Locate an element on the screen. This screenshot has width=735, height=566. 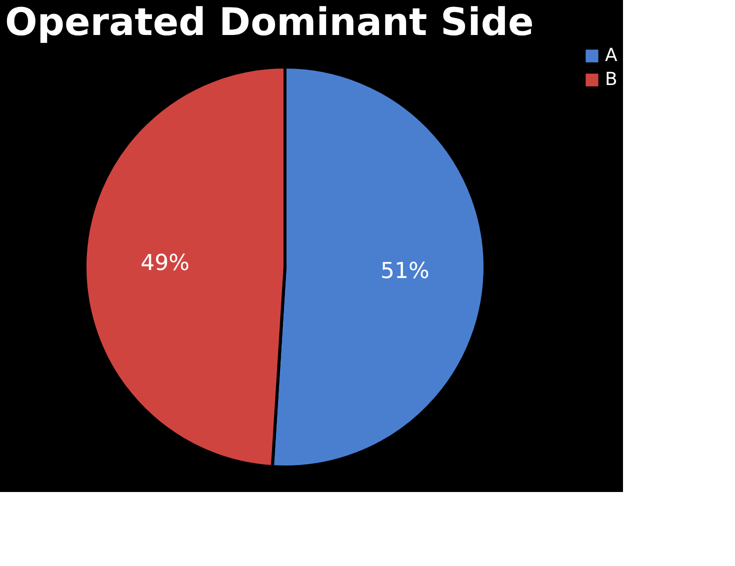
data-label: 49% is located at coordinates (165, 263).